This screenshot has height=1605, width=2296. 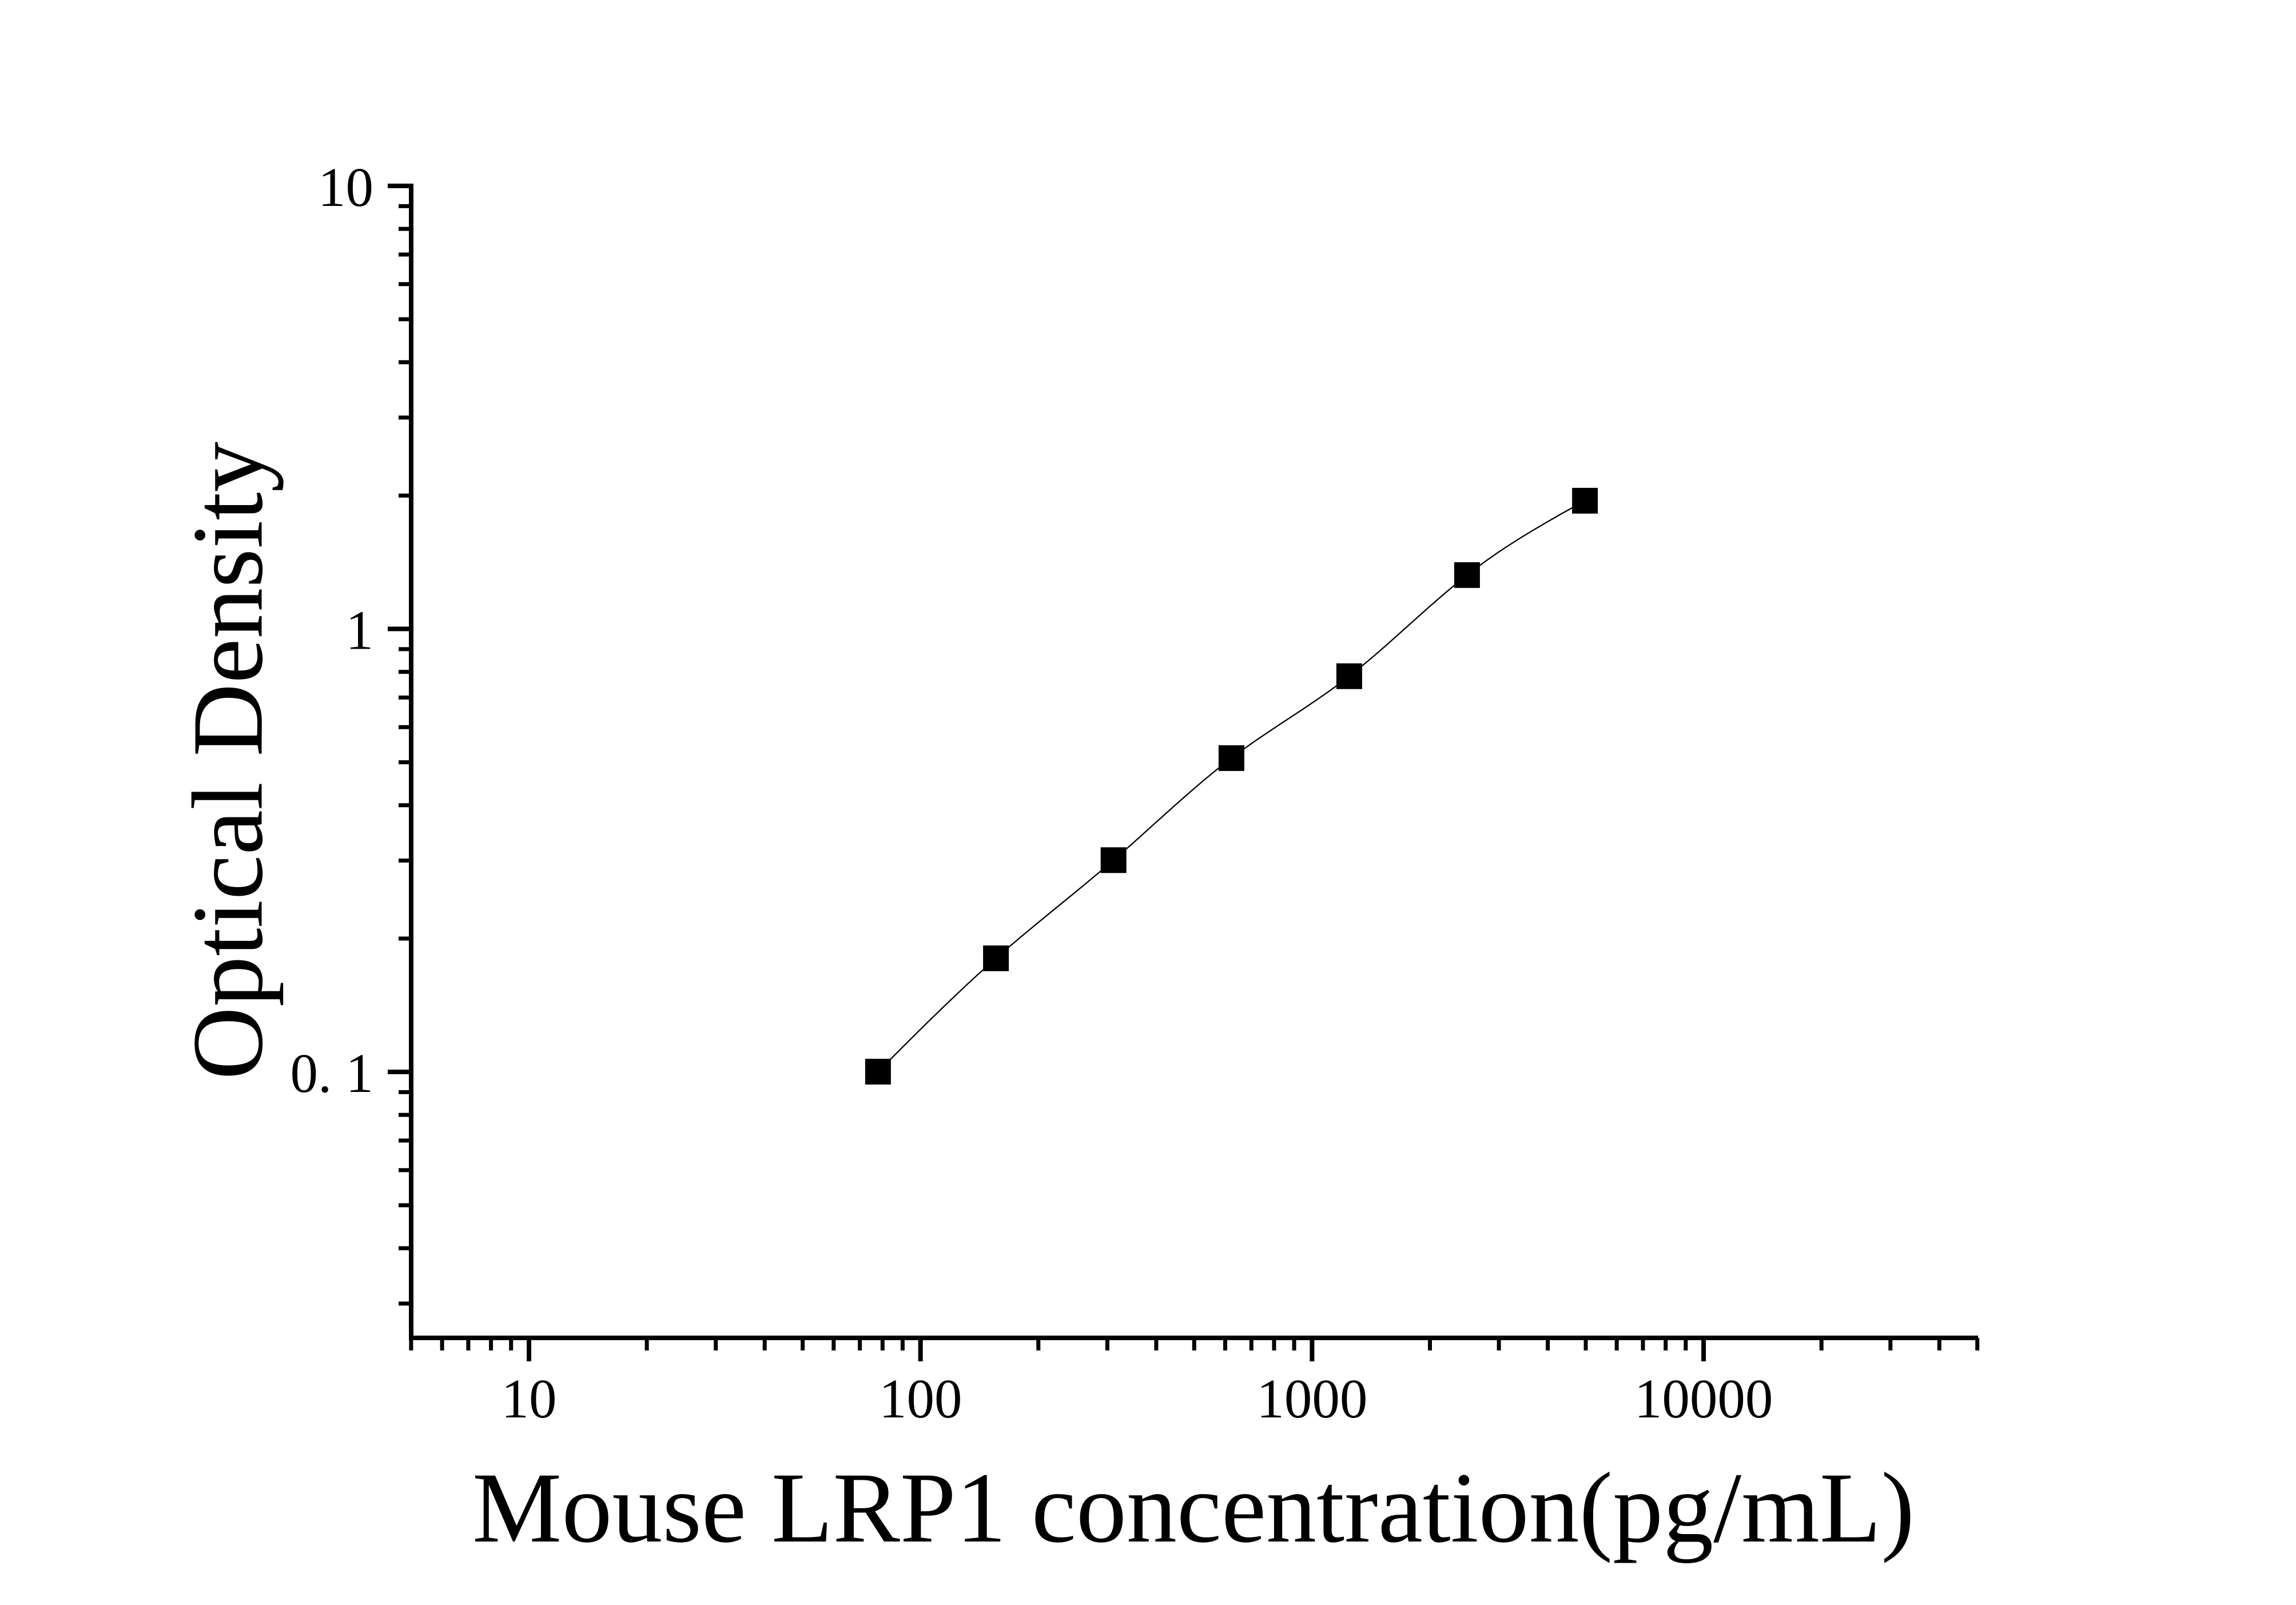 I want to click on svg-text: Optical Density, so click(x=228, y=761).